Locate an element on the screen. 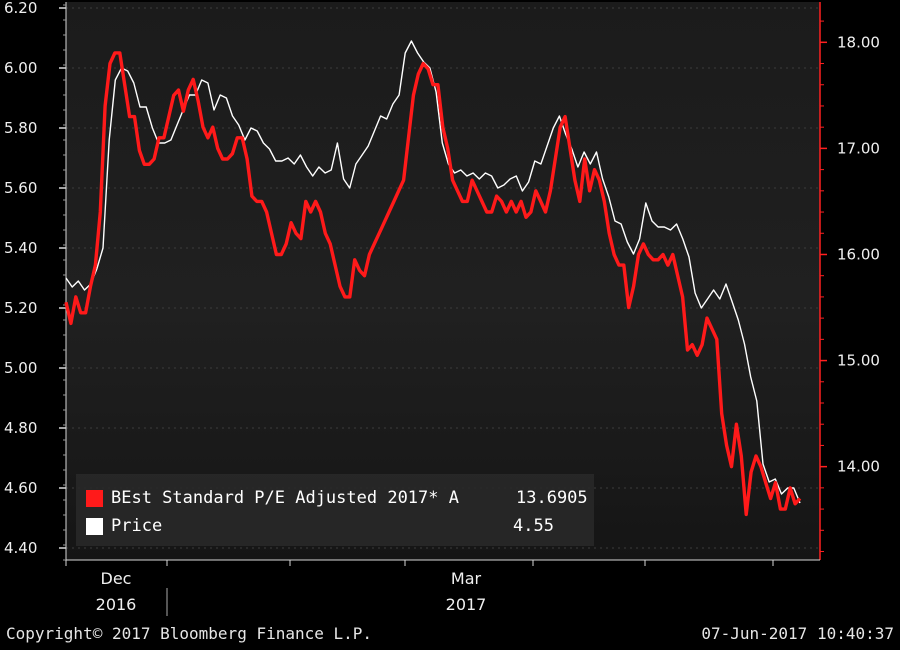  copyright-text: Copyright© 2017 Bloomberg Finance L.P. is located at coordinates (189, 633).